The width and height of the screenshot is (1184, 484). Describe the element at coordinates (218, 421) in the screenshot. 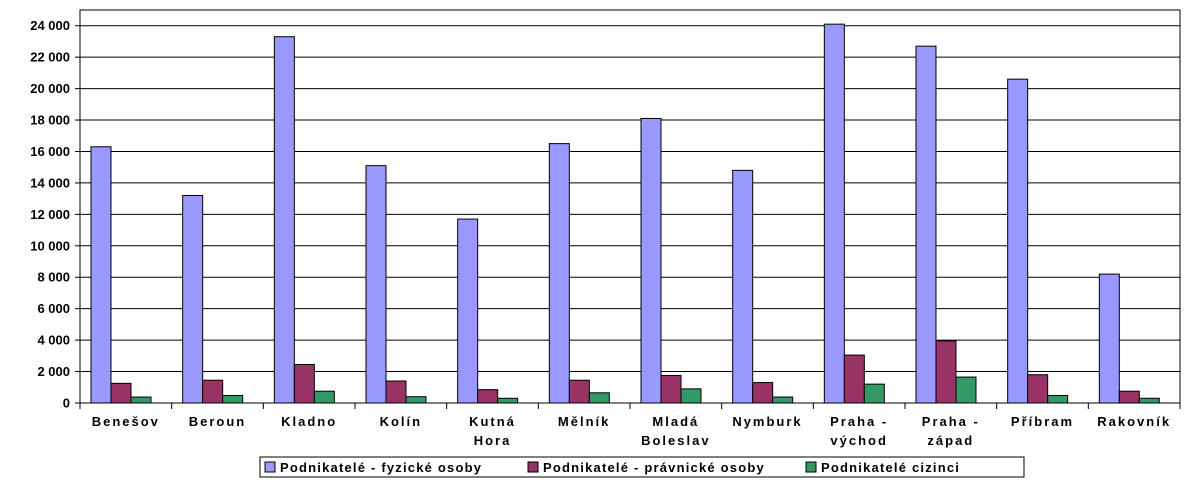

I see `x-category-label: Beroun` at that location.